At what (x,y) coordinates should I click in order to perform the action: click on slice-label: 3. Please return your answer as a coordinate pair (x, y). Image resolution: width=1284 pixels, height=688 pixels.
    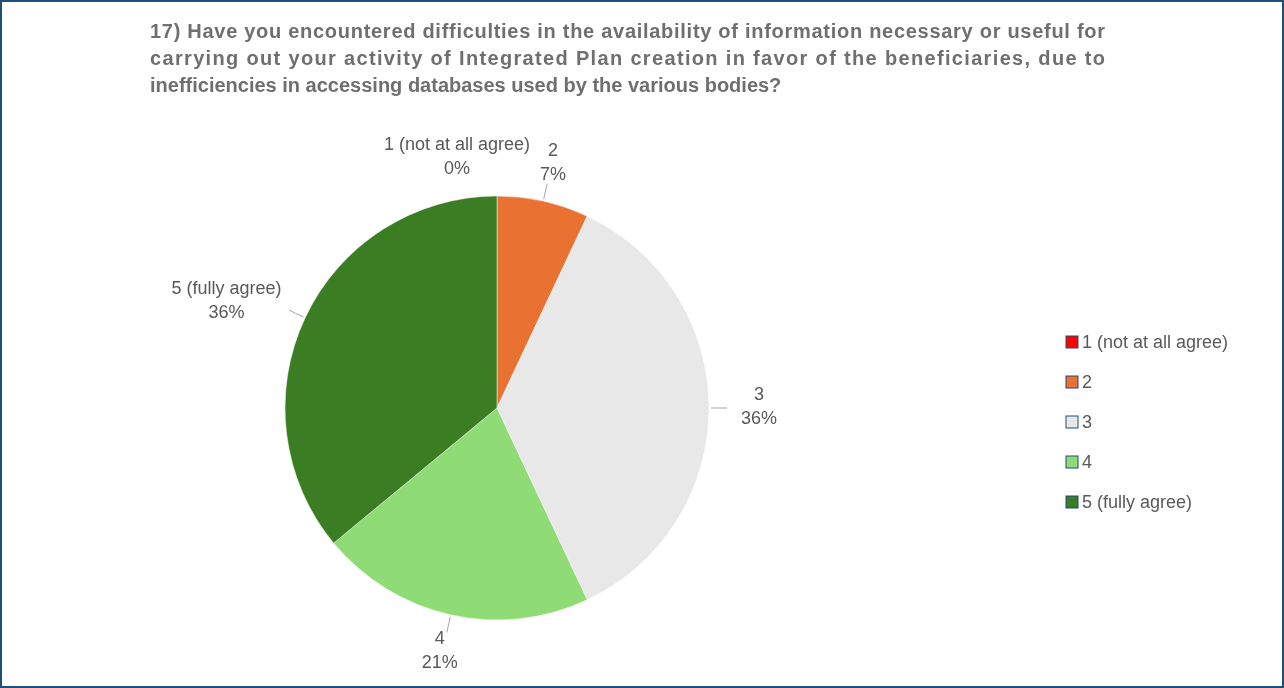
    Looking at the image, I should click on (759, 394).